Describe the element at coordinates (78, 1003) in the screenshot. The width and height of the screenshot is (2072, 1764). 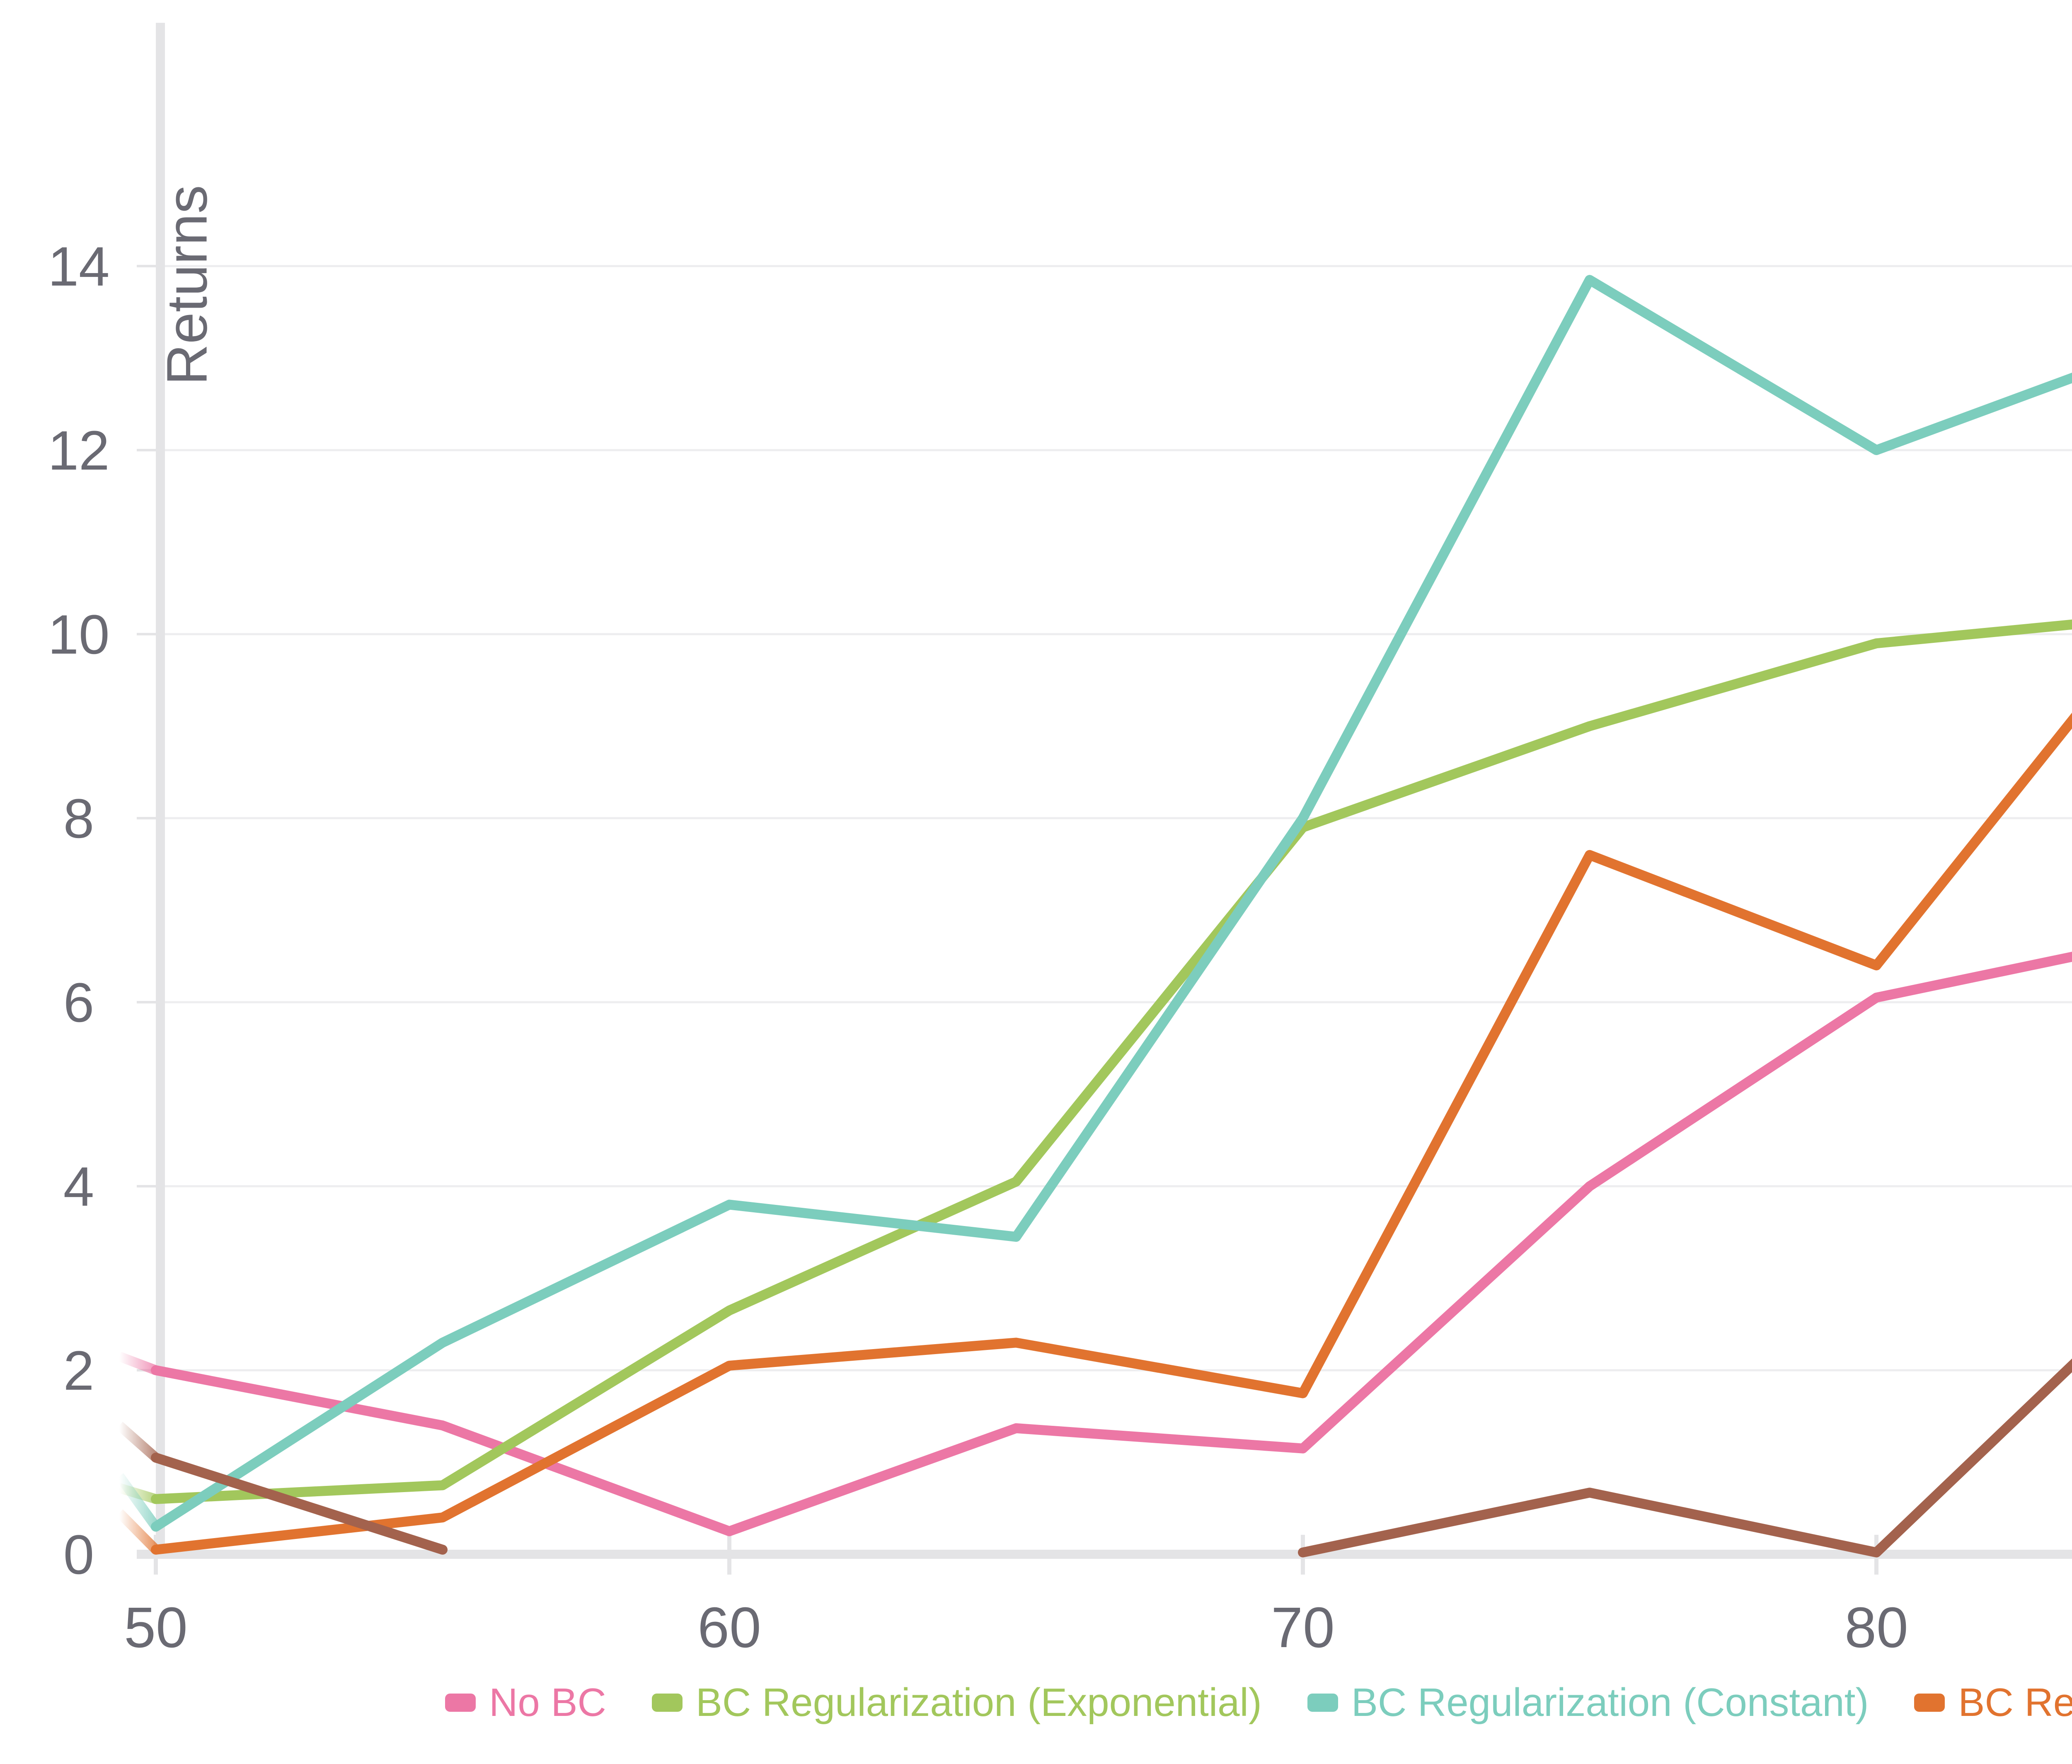
I see `y-tick-label-6: 6` at that location.